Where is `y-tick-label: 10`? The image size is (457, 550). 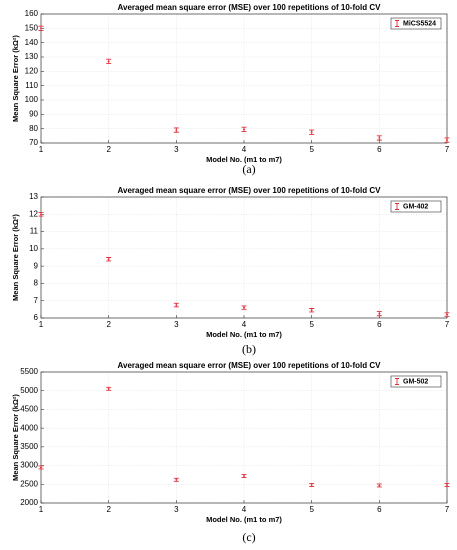
y-tick-label: 10 is located at coordinates (33, 248).